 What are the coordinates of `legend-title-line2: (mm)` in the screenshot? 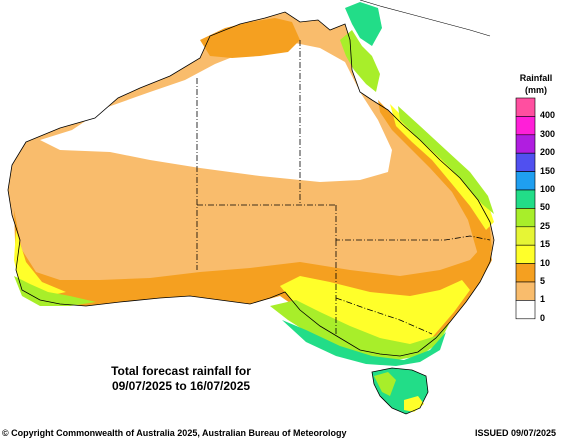 It's located at (536, 90).